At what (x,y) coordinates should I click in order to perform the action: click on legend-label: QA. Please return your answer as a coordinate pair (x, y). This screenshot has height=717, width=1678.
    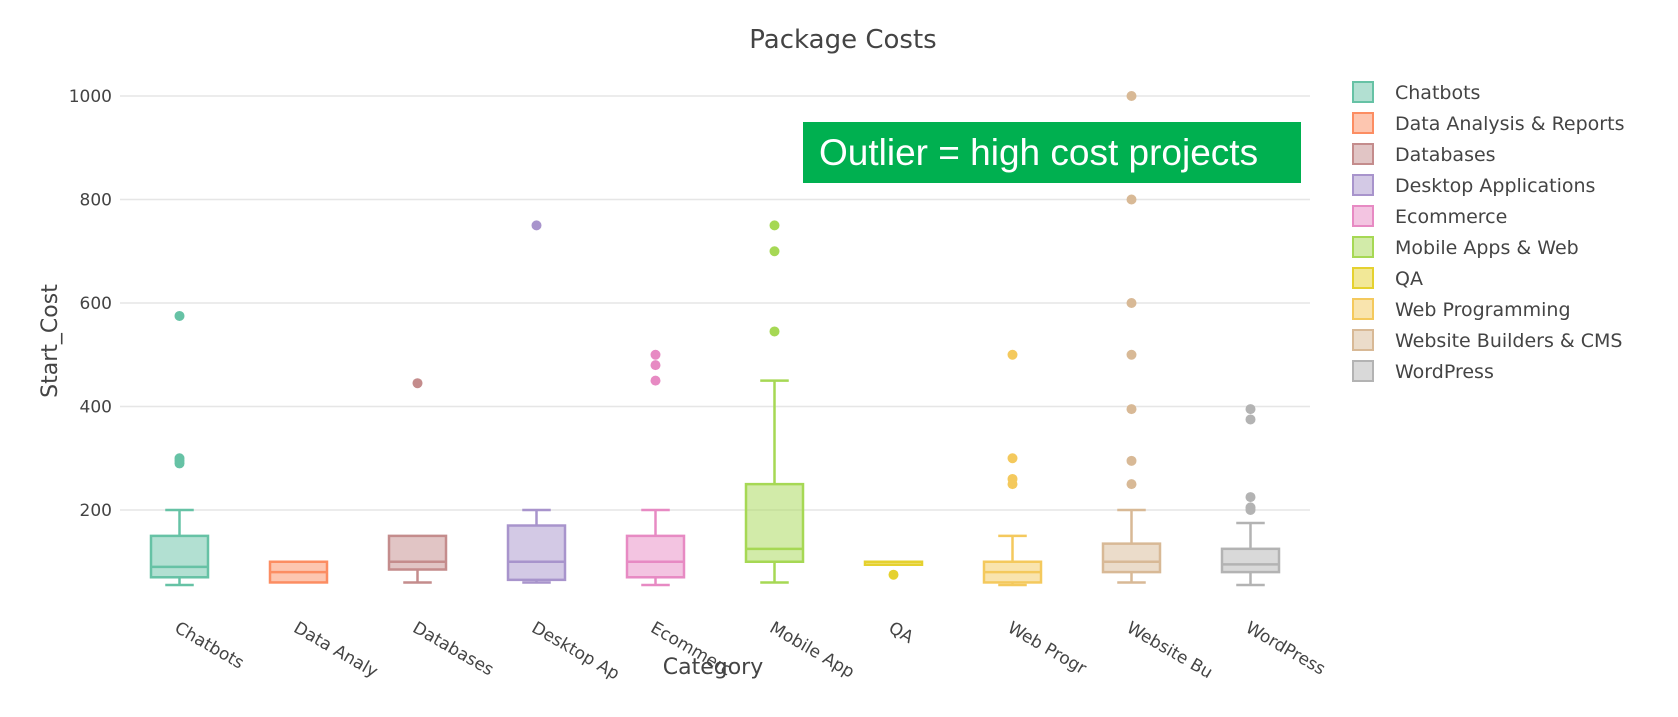
    Looking at the image, I should click on (1409, 279).